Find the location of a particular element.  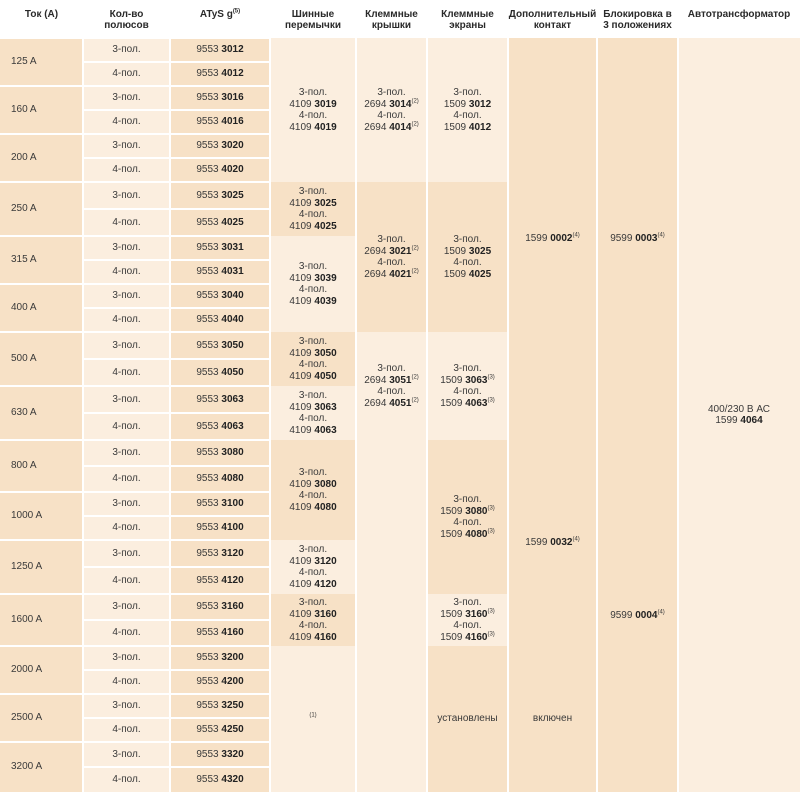

header-terminal-covers: Клеммные крышки is located at coordinates (391, 19).